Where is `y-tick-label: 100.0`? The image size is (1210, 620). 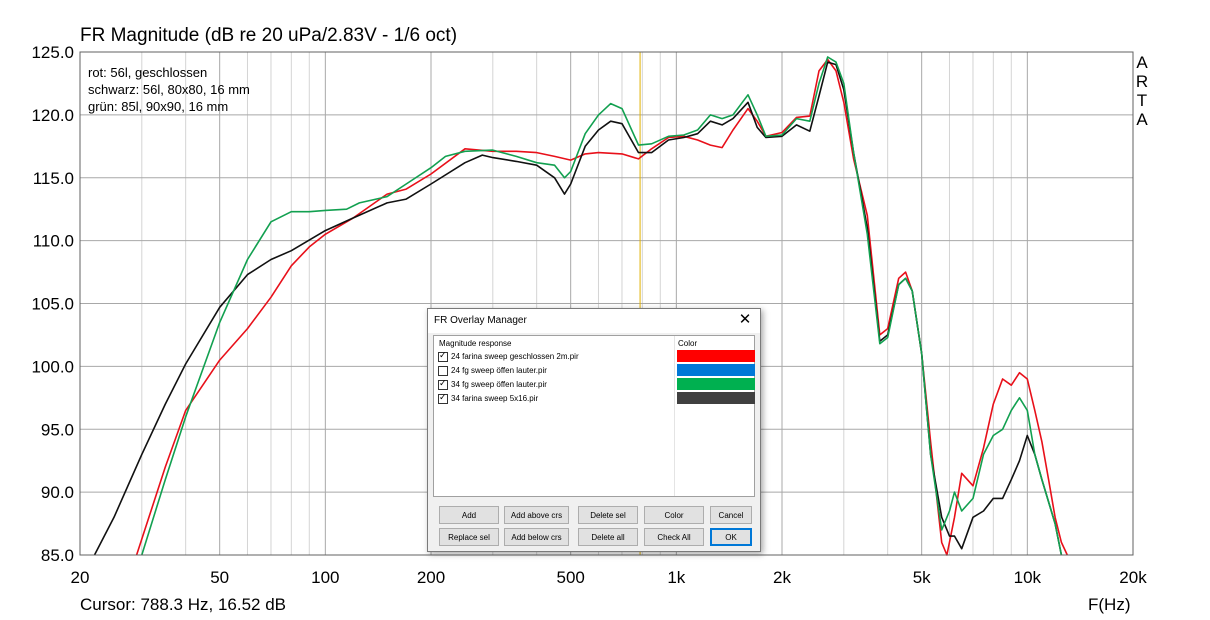 y-tick-label: 100.0 is located at coordinates (52, 366).